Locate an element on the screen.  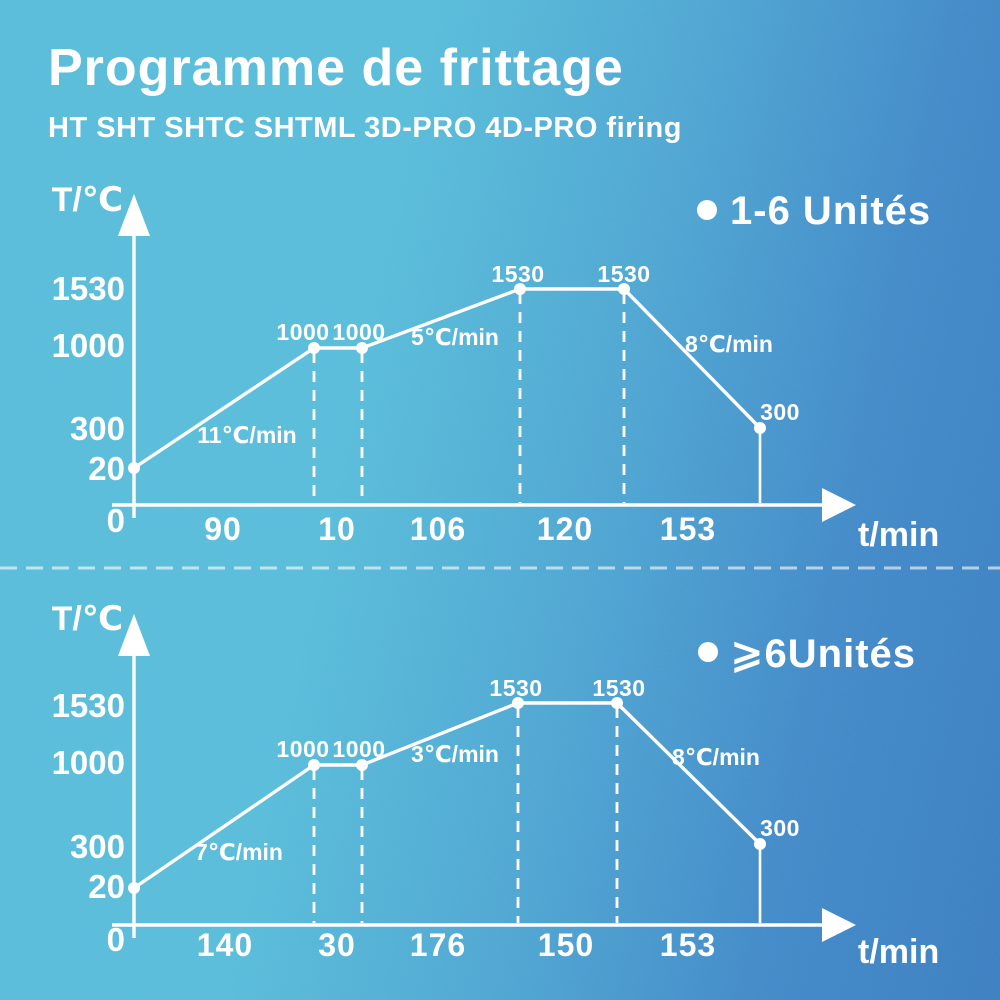
top-legend-bullet-icon is located at coordinates (707, 210).